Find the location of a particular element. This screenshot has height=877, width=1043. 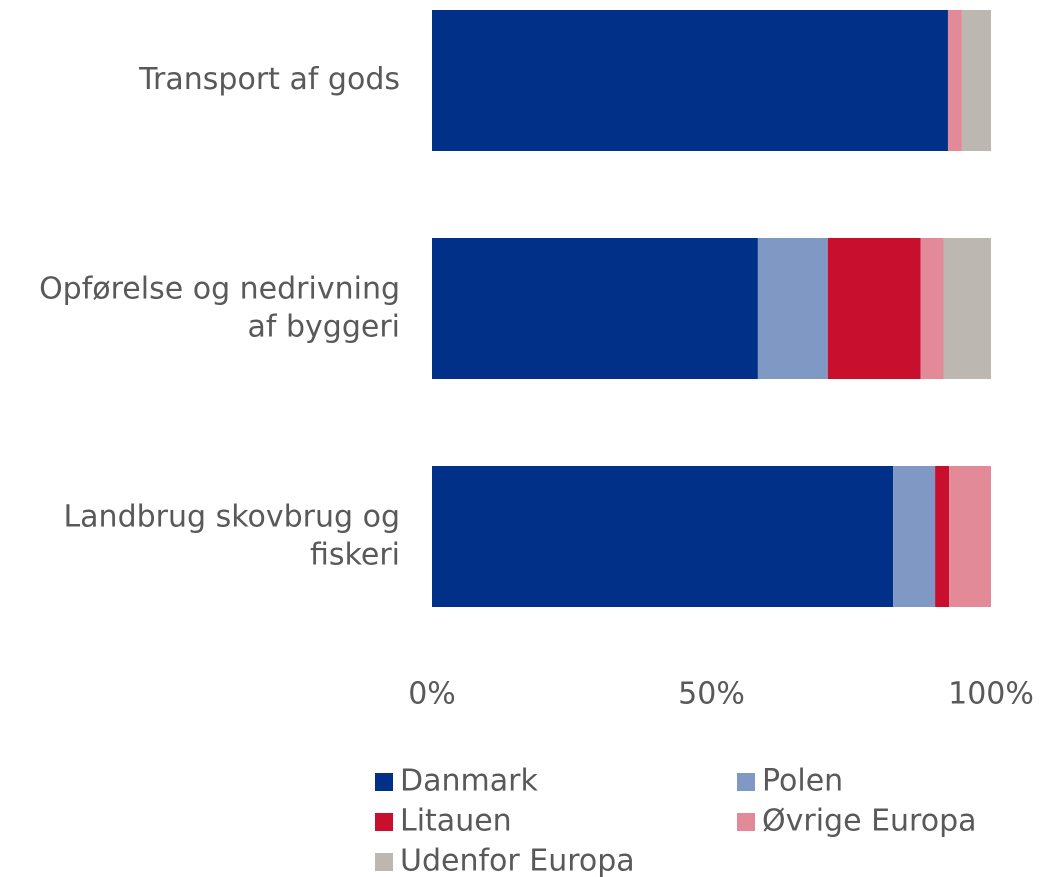

legend-label: Polen is located at coordinates (802, 781).